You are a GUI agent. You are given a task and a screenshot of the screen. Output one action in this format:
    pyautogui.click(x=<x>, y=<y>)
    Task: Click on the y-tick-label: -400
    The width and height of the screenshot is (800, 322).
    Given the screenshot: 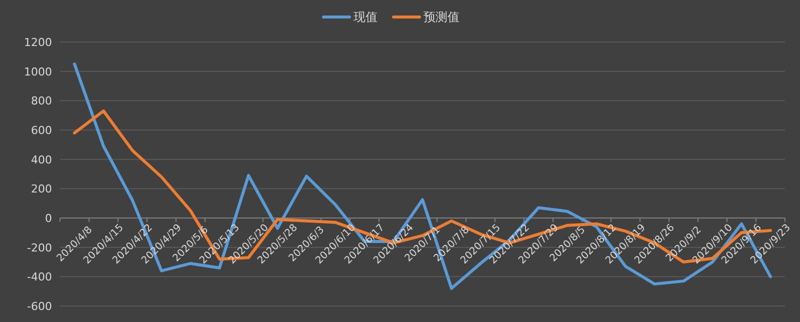 What is the action you would take?
    pyautogui.click(x=39, y=277)
    